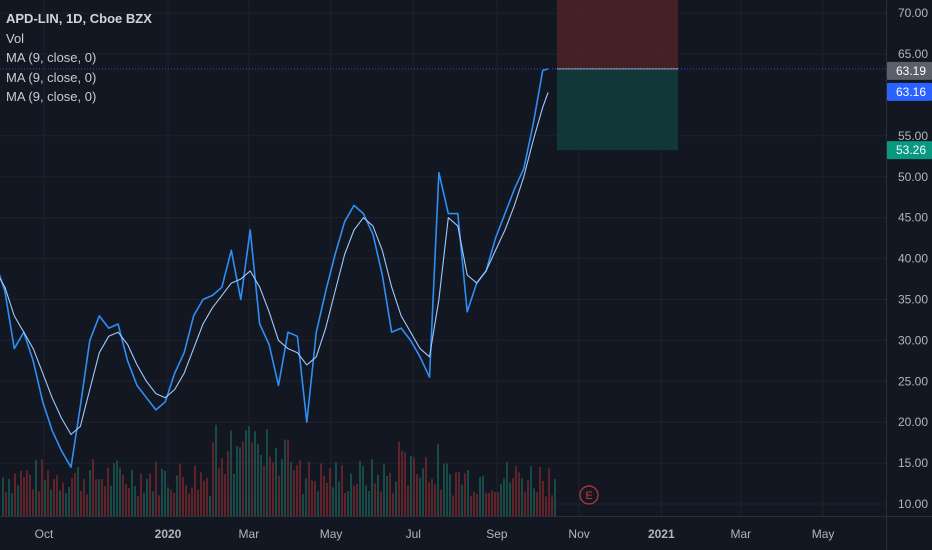  I want to click on legend-ma-2: MA (9, close, 0), so click(51, 77).